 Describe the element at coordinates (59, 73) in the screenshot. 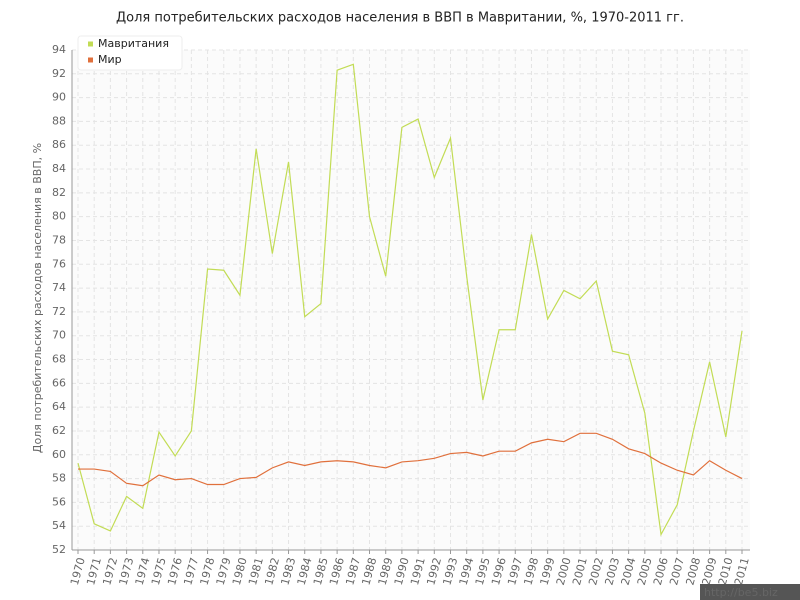

I see `y-tick-label: 92` at that location.